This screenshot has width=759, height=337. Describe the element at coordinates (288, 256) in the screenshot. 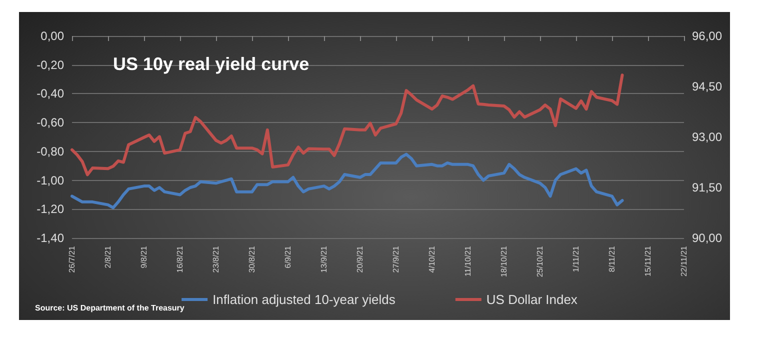

I see `x-tick-label: 6/9/21` at that location.